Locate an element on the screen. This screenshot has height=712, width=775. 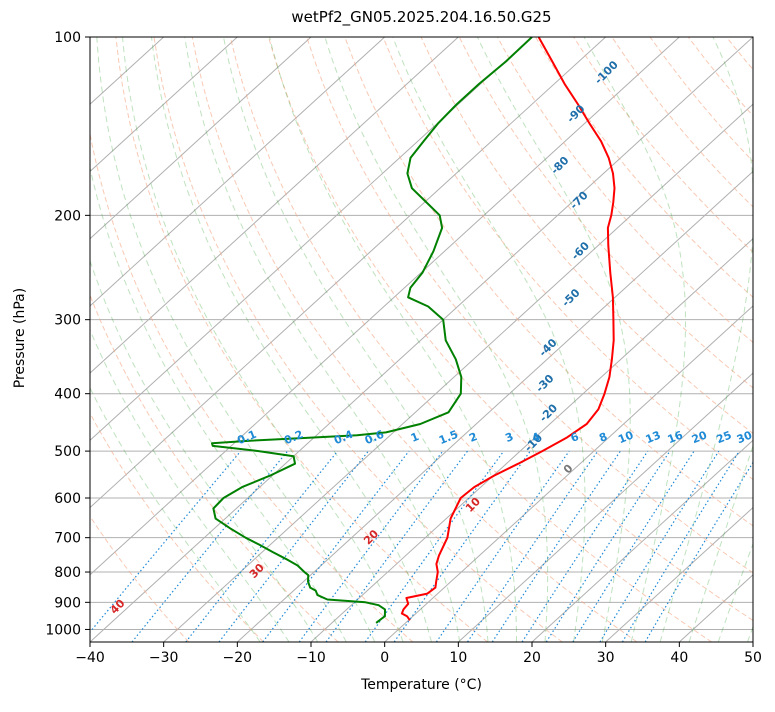
y-tick-label: 1000 is located at coordinates (63, 630).